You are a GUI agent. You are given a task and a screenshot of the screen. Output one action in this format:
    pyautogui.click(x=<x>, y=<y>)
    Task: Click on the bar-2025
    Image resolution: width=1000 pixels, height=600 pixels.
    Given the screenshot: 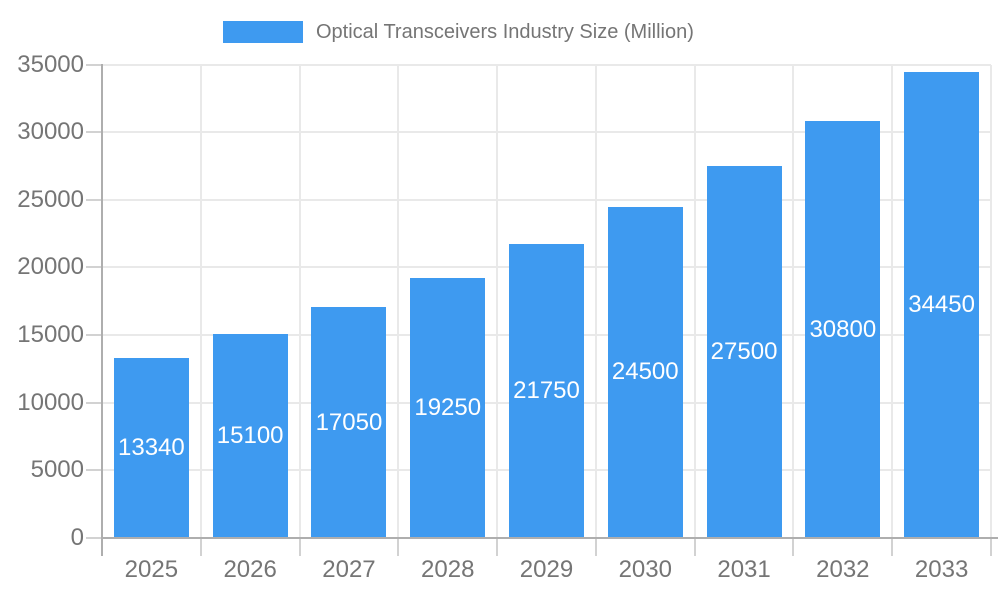 What is the action you would take?
    pyautogui.click(x=151, y=447)
    